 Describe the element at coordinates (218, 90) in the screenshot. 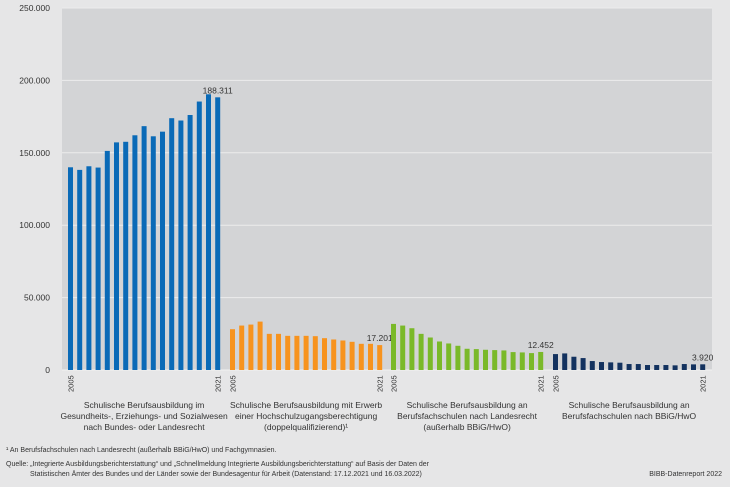

I see `data-label: 188.311` at that location.